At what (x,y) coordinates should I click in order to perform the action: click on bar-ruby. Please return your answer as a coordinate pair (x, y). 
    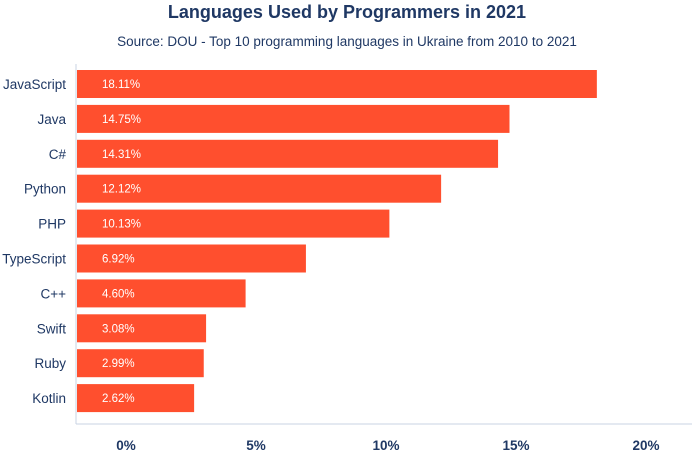
    Looking at the image, I should click on (140, 363).